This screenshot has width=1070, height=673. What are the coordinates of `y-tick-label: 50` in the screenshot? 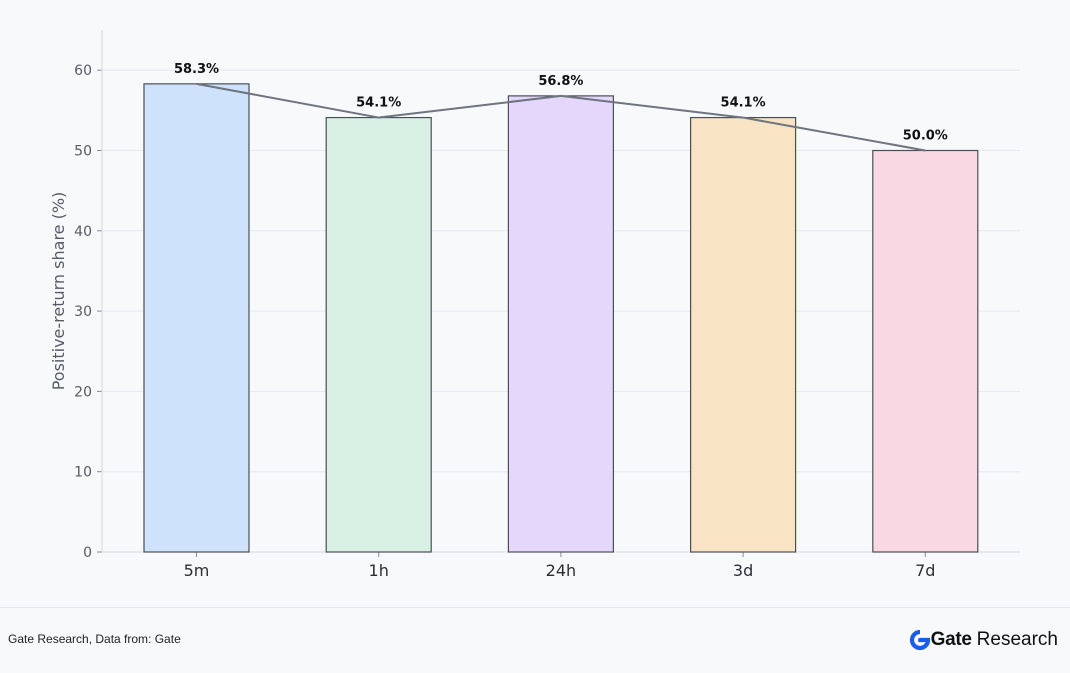 It's located at (83, 152).